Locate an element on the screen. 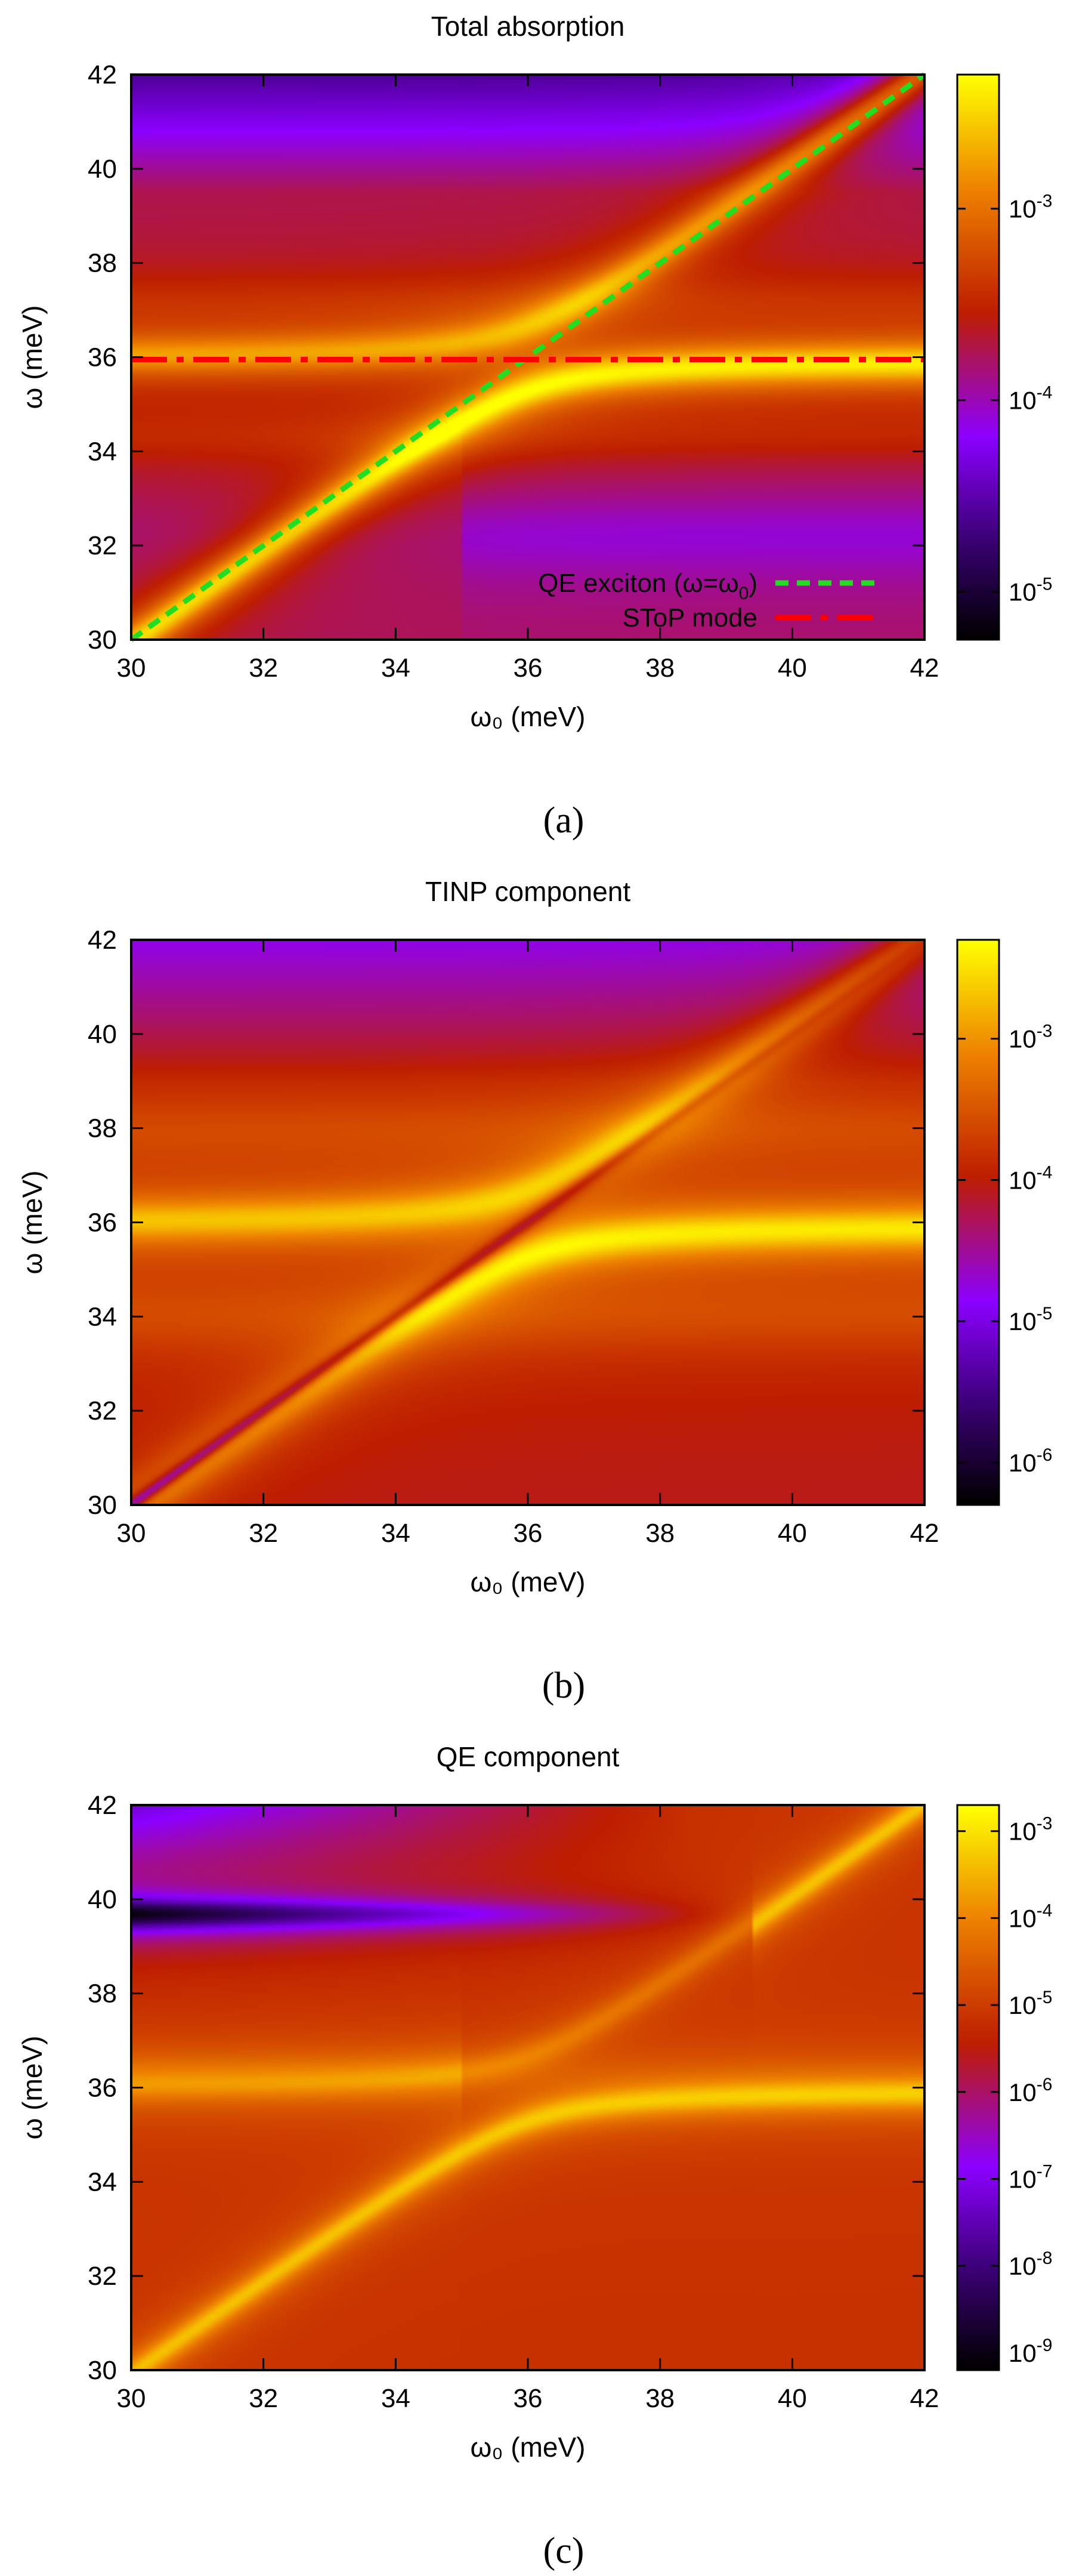 This screenshot has height=2576, width=1070. chart-title: TINP component is located at coordinates (528, 891).